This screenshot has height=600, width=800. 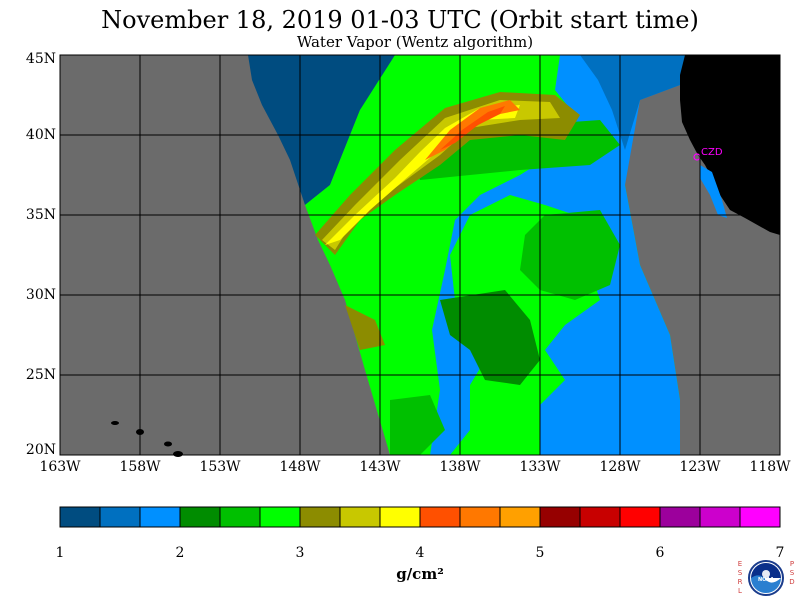 I want to click on green-patch-central, so click(x=490, y=337).